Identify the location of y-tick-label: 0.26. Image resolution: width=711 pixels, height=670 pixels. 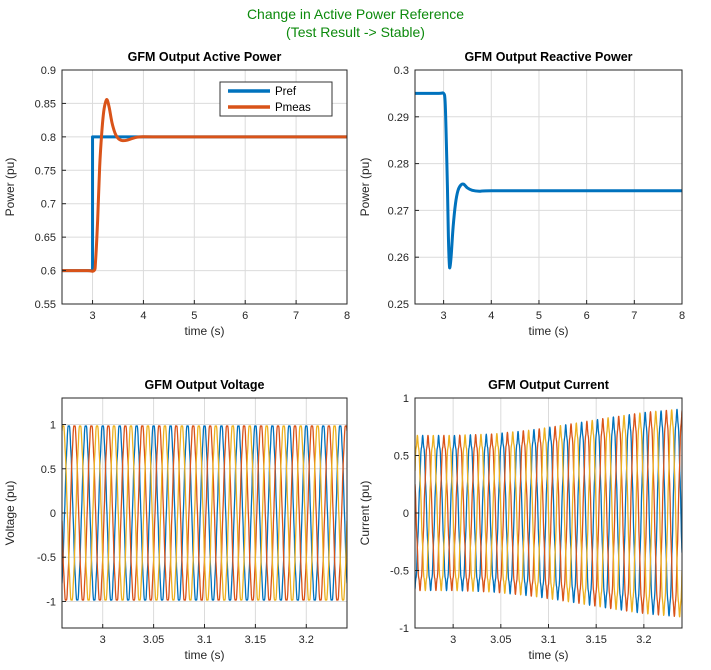
(398, 258).